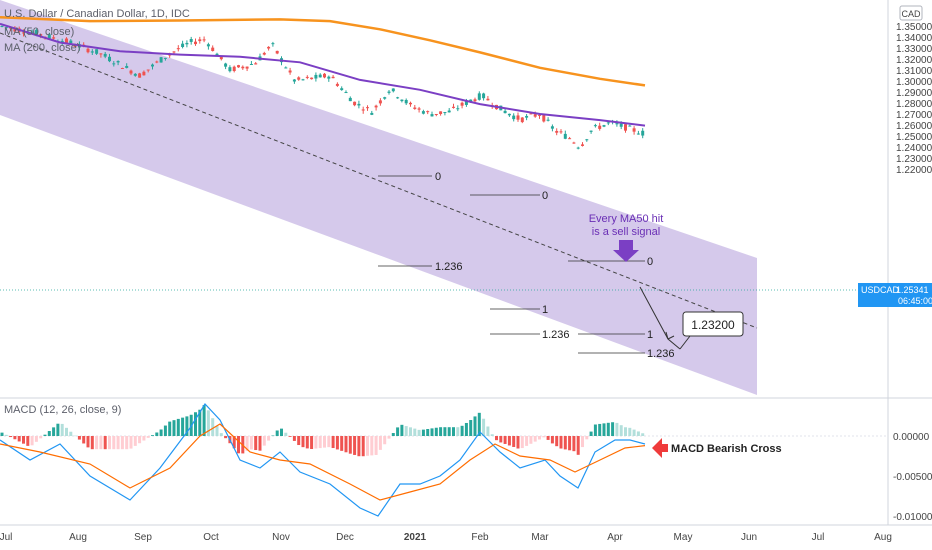  Describe the element at coordinates (713, 325) in the screenshot. I see `target-box-label: 1.23200` at that location.